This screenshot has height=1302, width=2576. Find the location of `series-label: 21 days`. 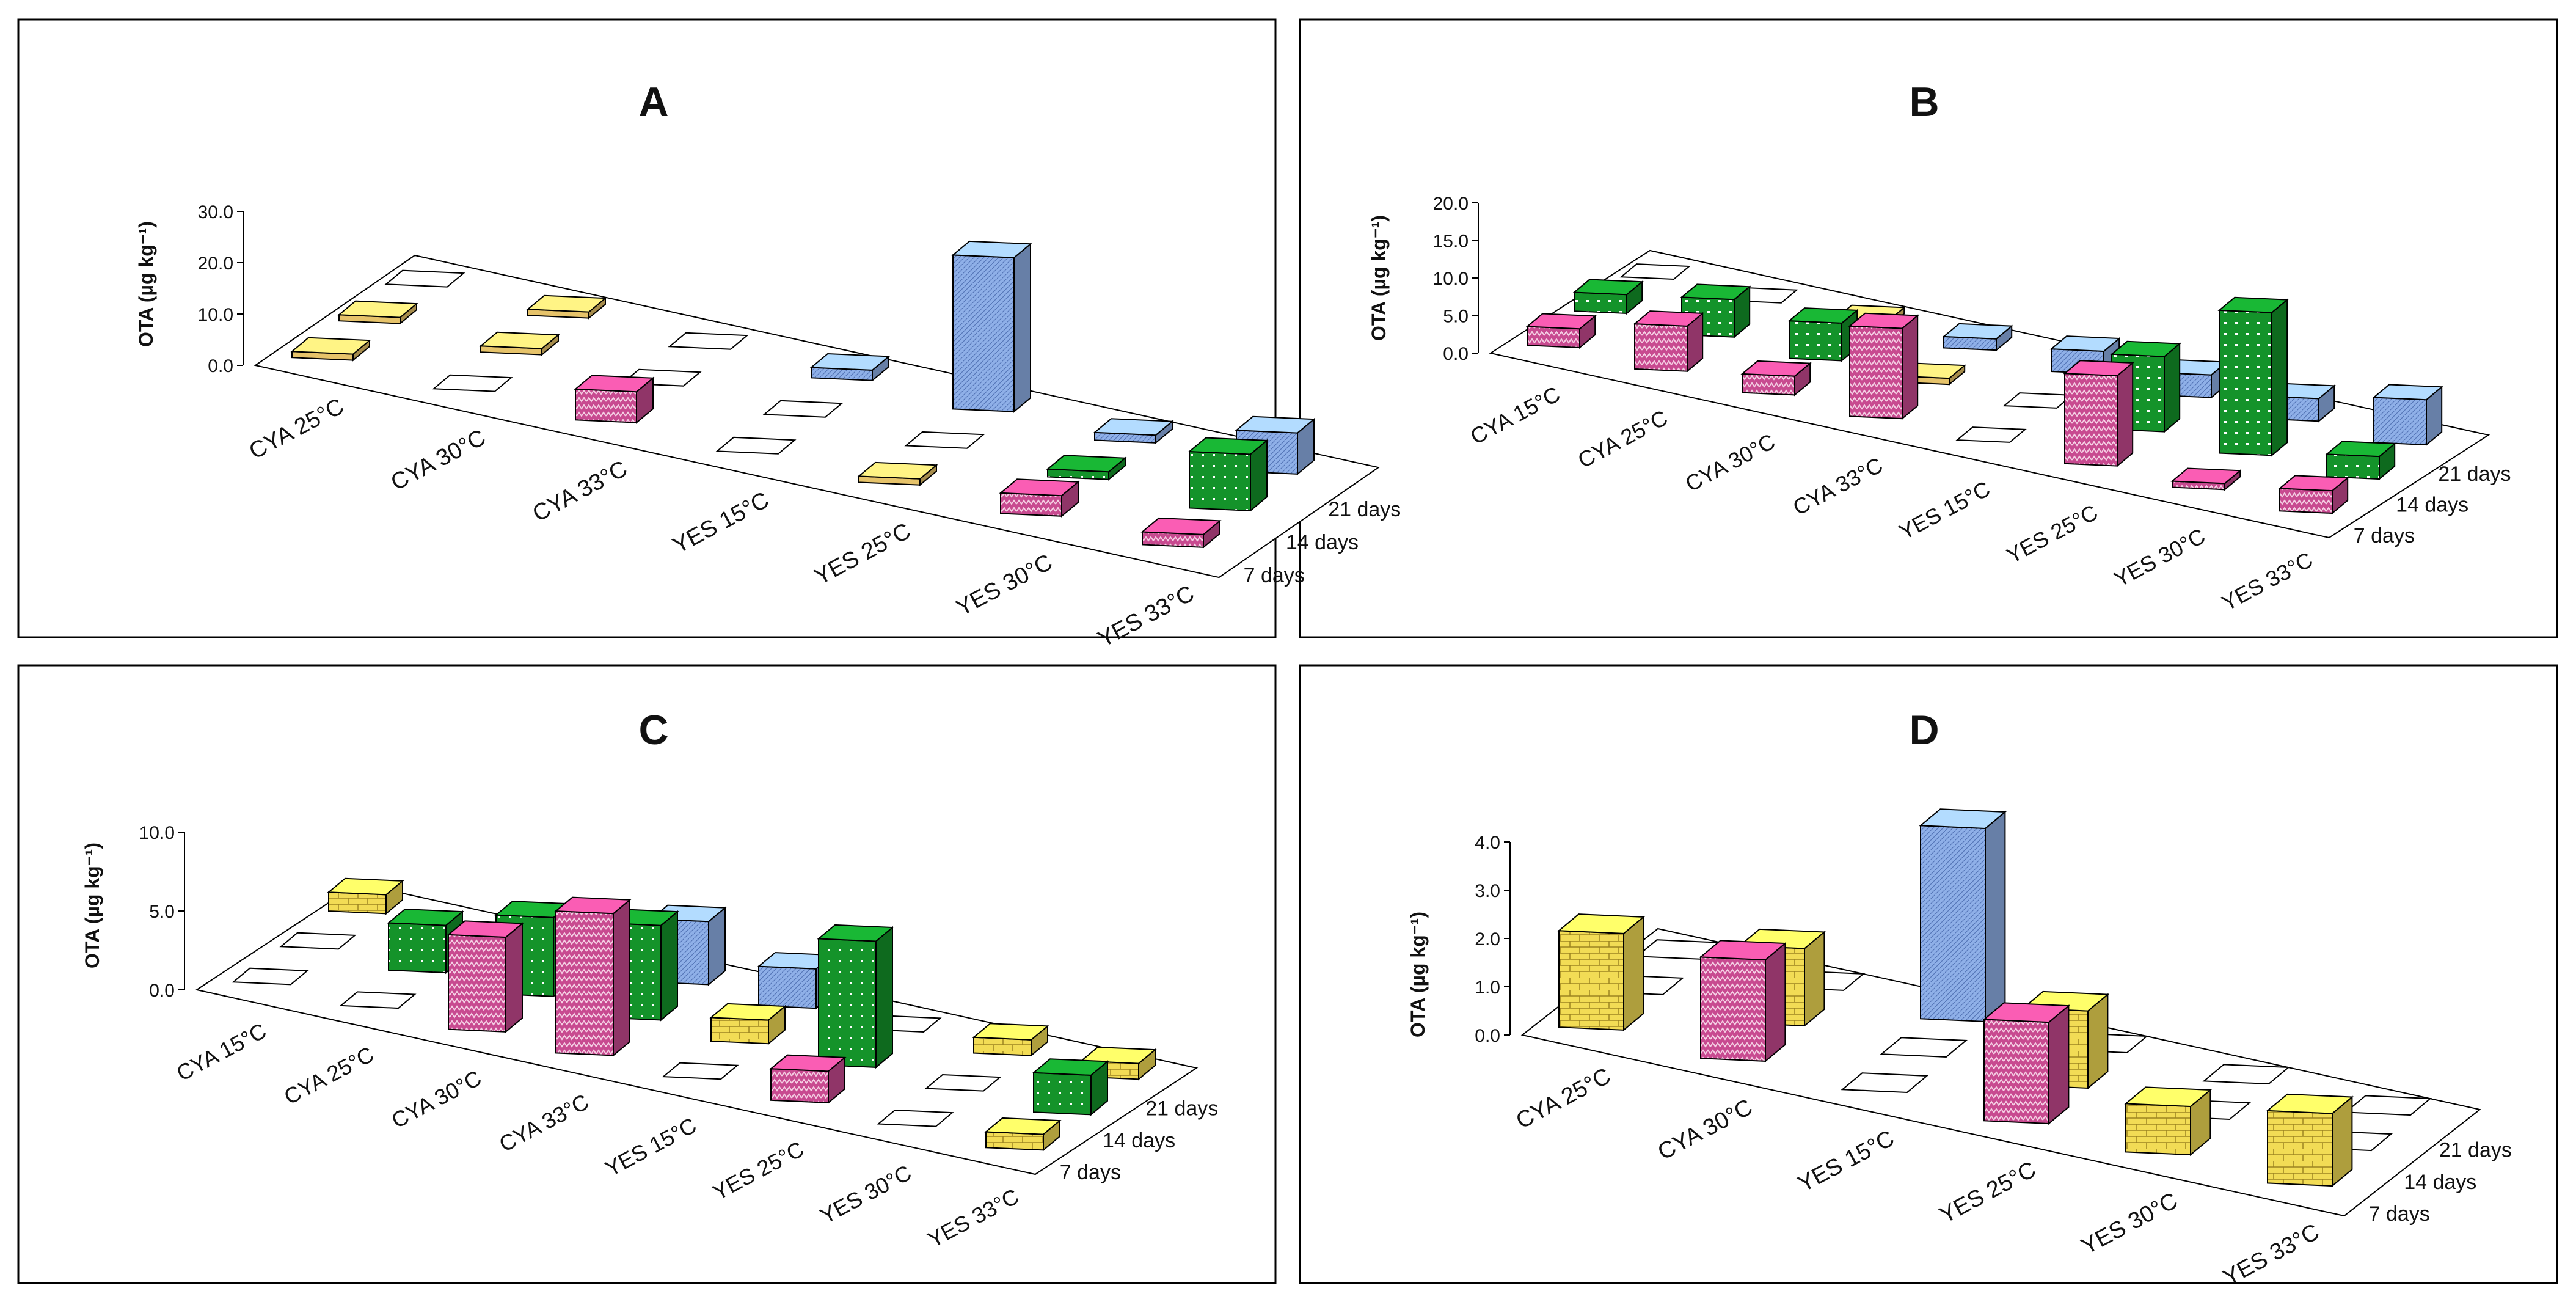

series-label: 21 days is located at coordinates (2474, 475).